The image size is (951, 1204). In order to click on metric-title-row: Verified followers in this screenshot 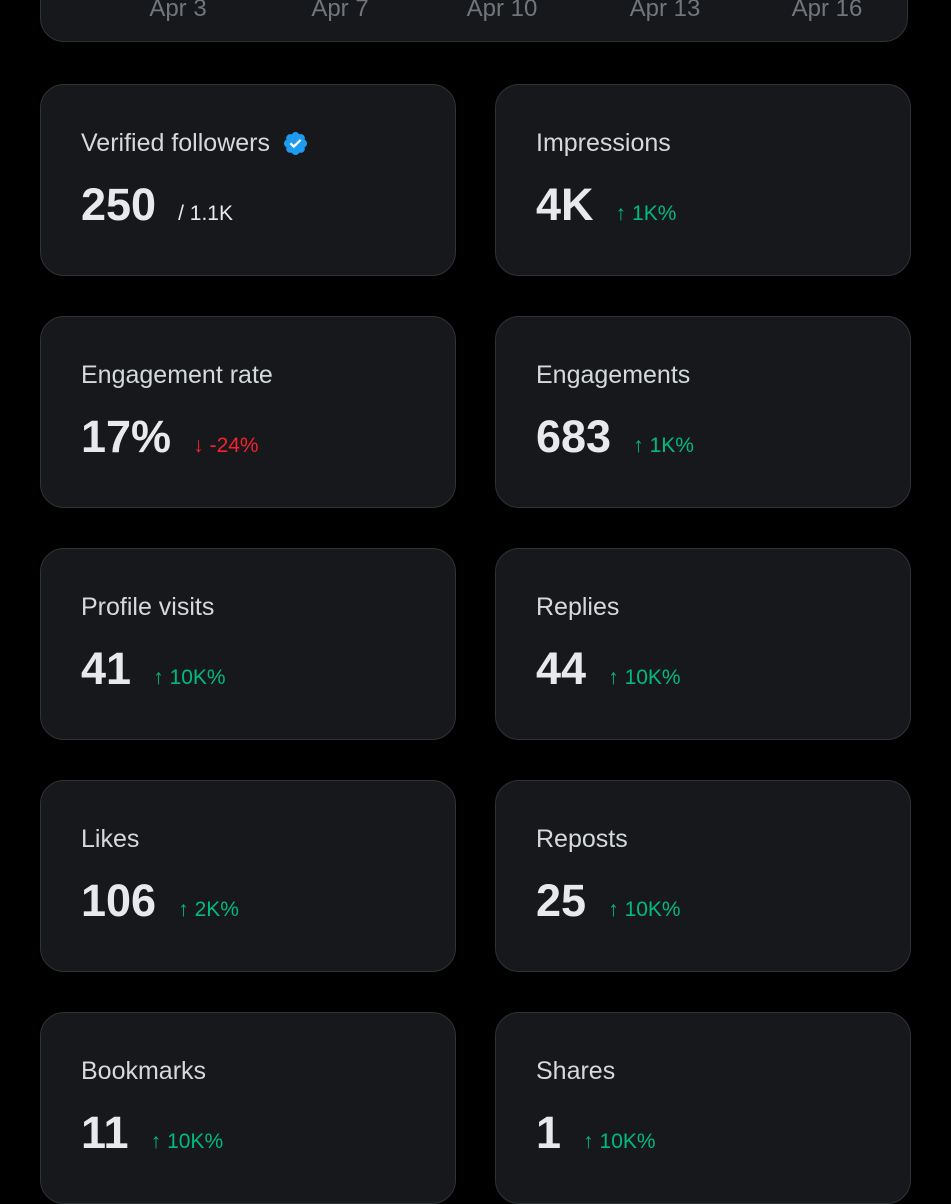, I will do `click(268, 143)`.